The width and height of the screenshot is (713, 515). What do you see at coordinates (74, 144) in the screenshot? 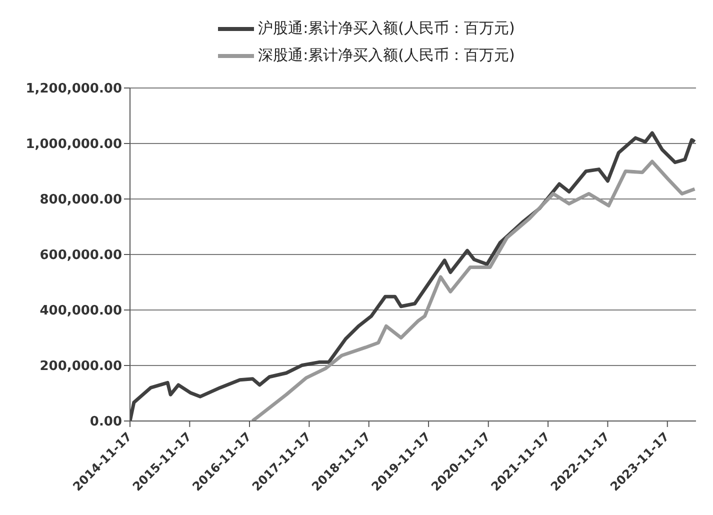
I see `y-tick-label: 1,000,000.00` at bounding box center [74, 144].